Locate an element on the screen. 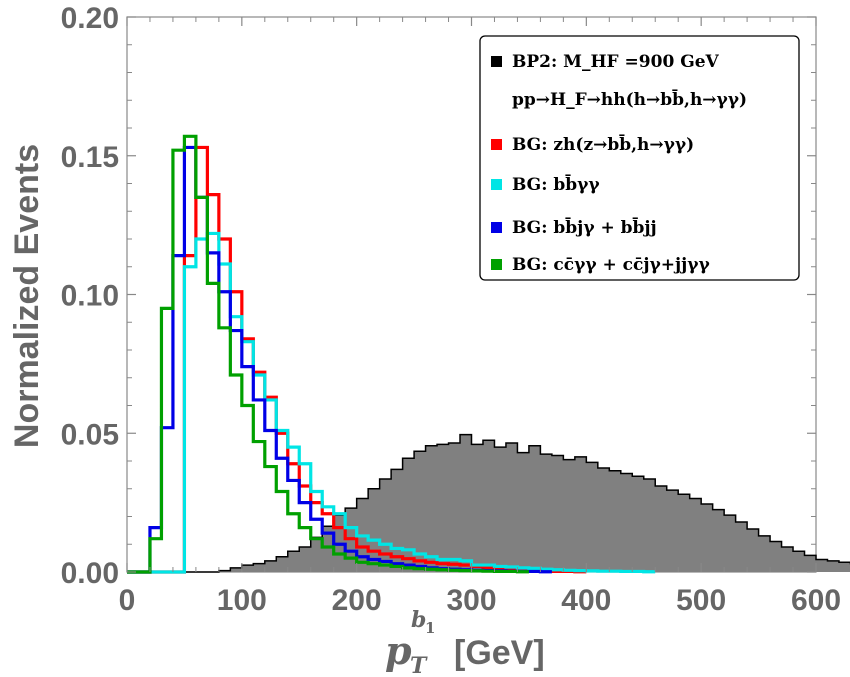  legend-label-process: pp→H_F→hh(h→bb̄,h→γγ) is located at coordinates (629, 99).